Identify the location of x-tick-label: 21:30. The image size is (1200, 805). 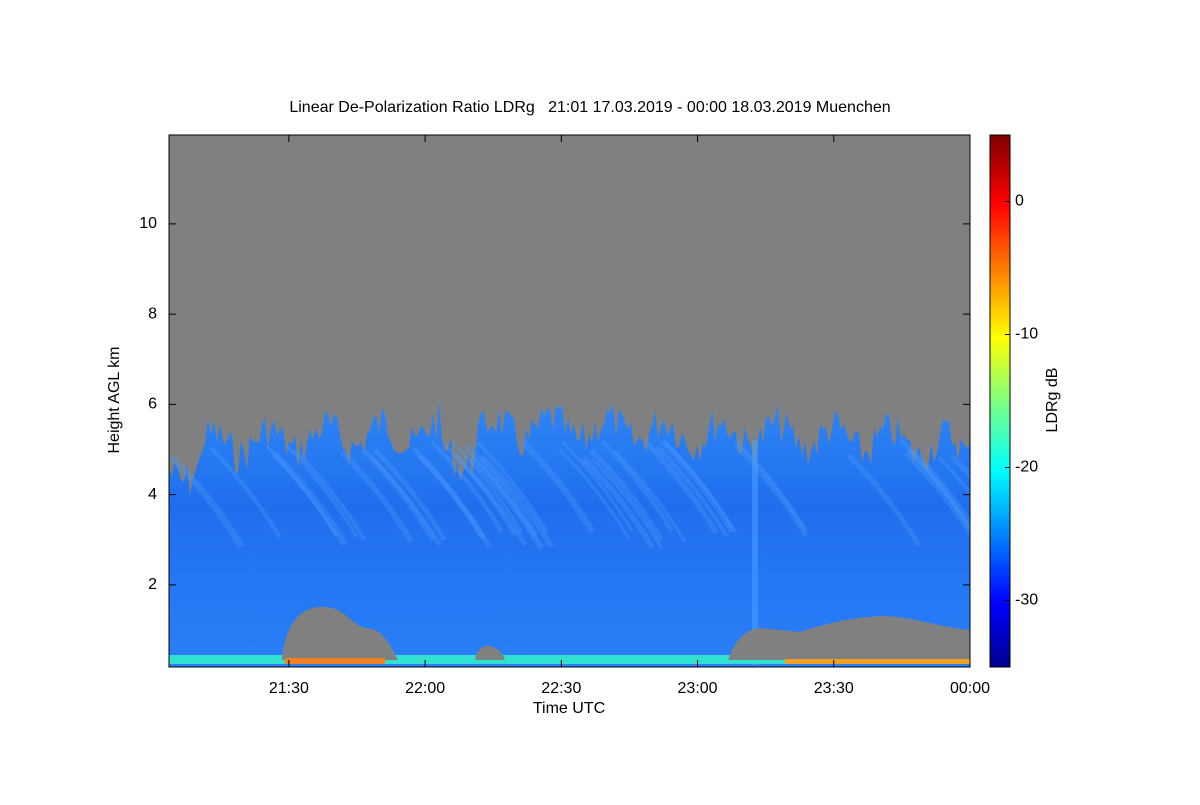
(289, 688).